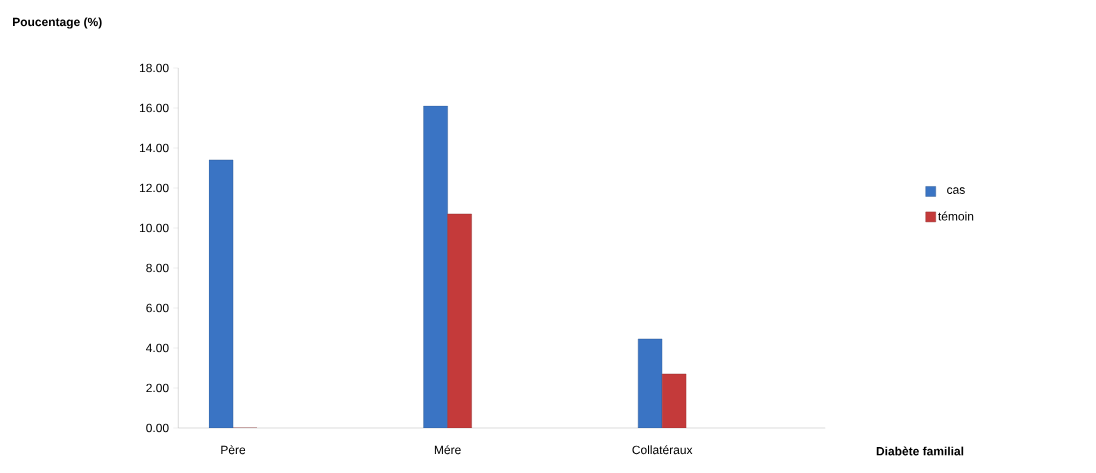 The width and height of the screenshot is (1096, 473). Describe the element at coordinates (447, 450) in the screenshot. I see `x-tick-label: Mére` at that location.